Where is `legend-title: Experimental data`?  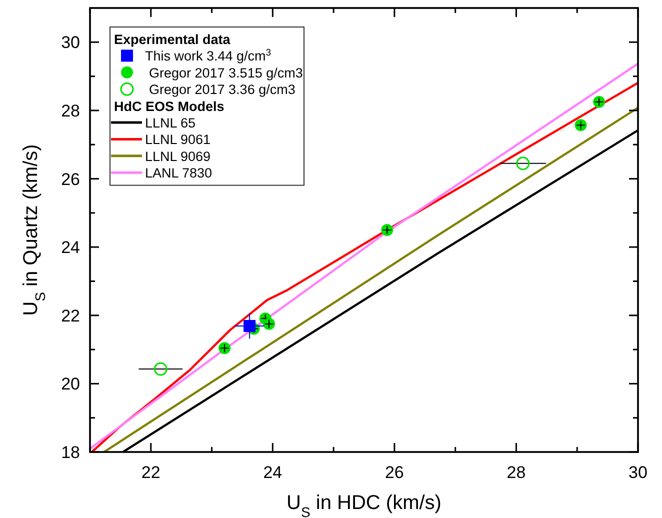 legend-title: Experimental data is located at coordinates (172, 39).